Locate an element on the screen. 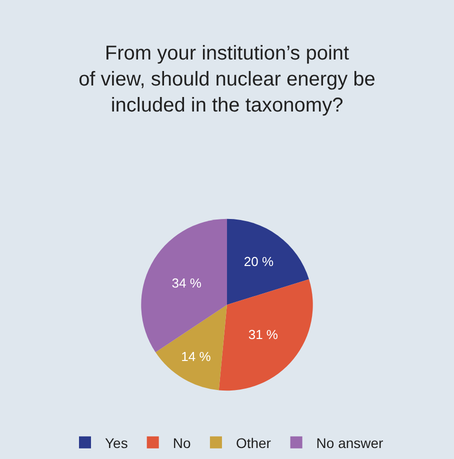 Image resolution: width=454 pixels, height=459 pixels. data-label: 20 % is located at coordinates (259, 261).